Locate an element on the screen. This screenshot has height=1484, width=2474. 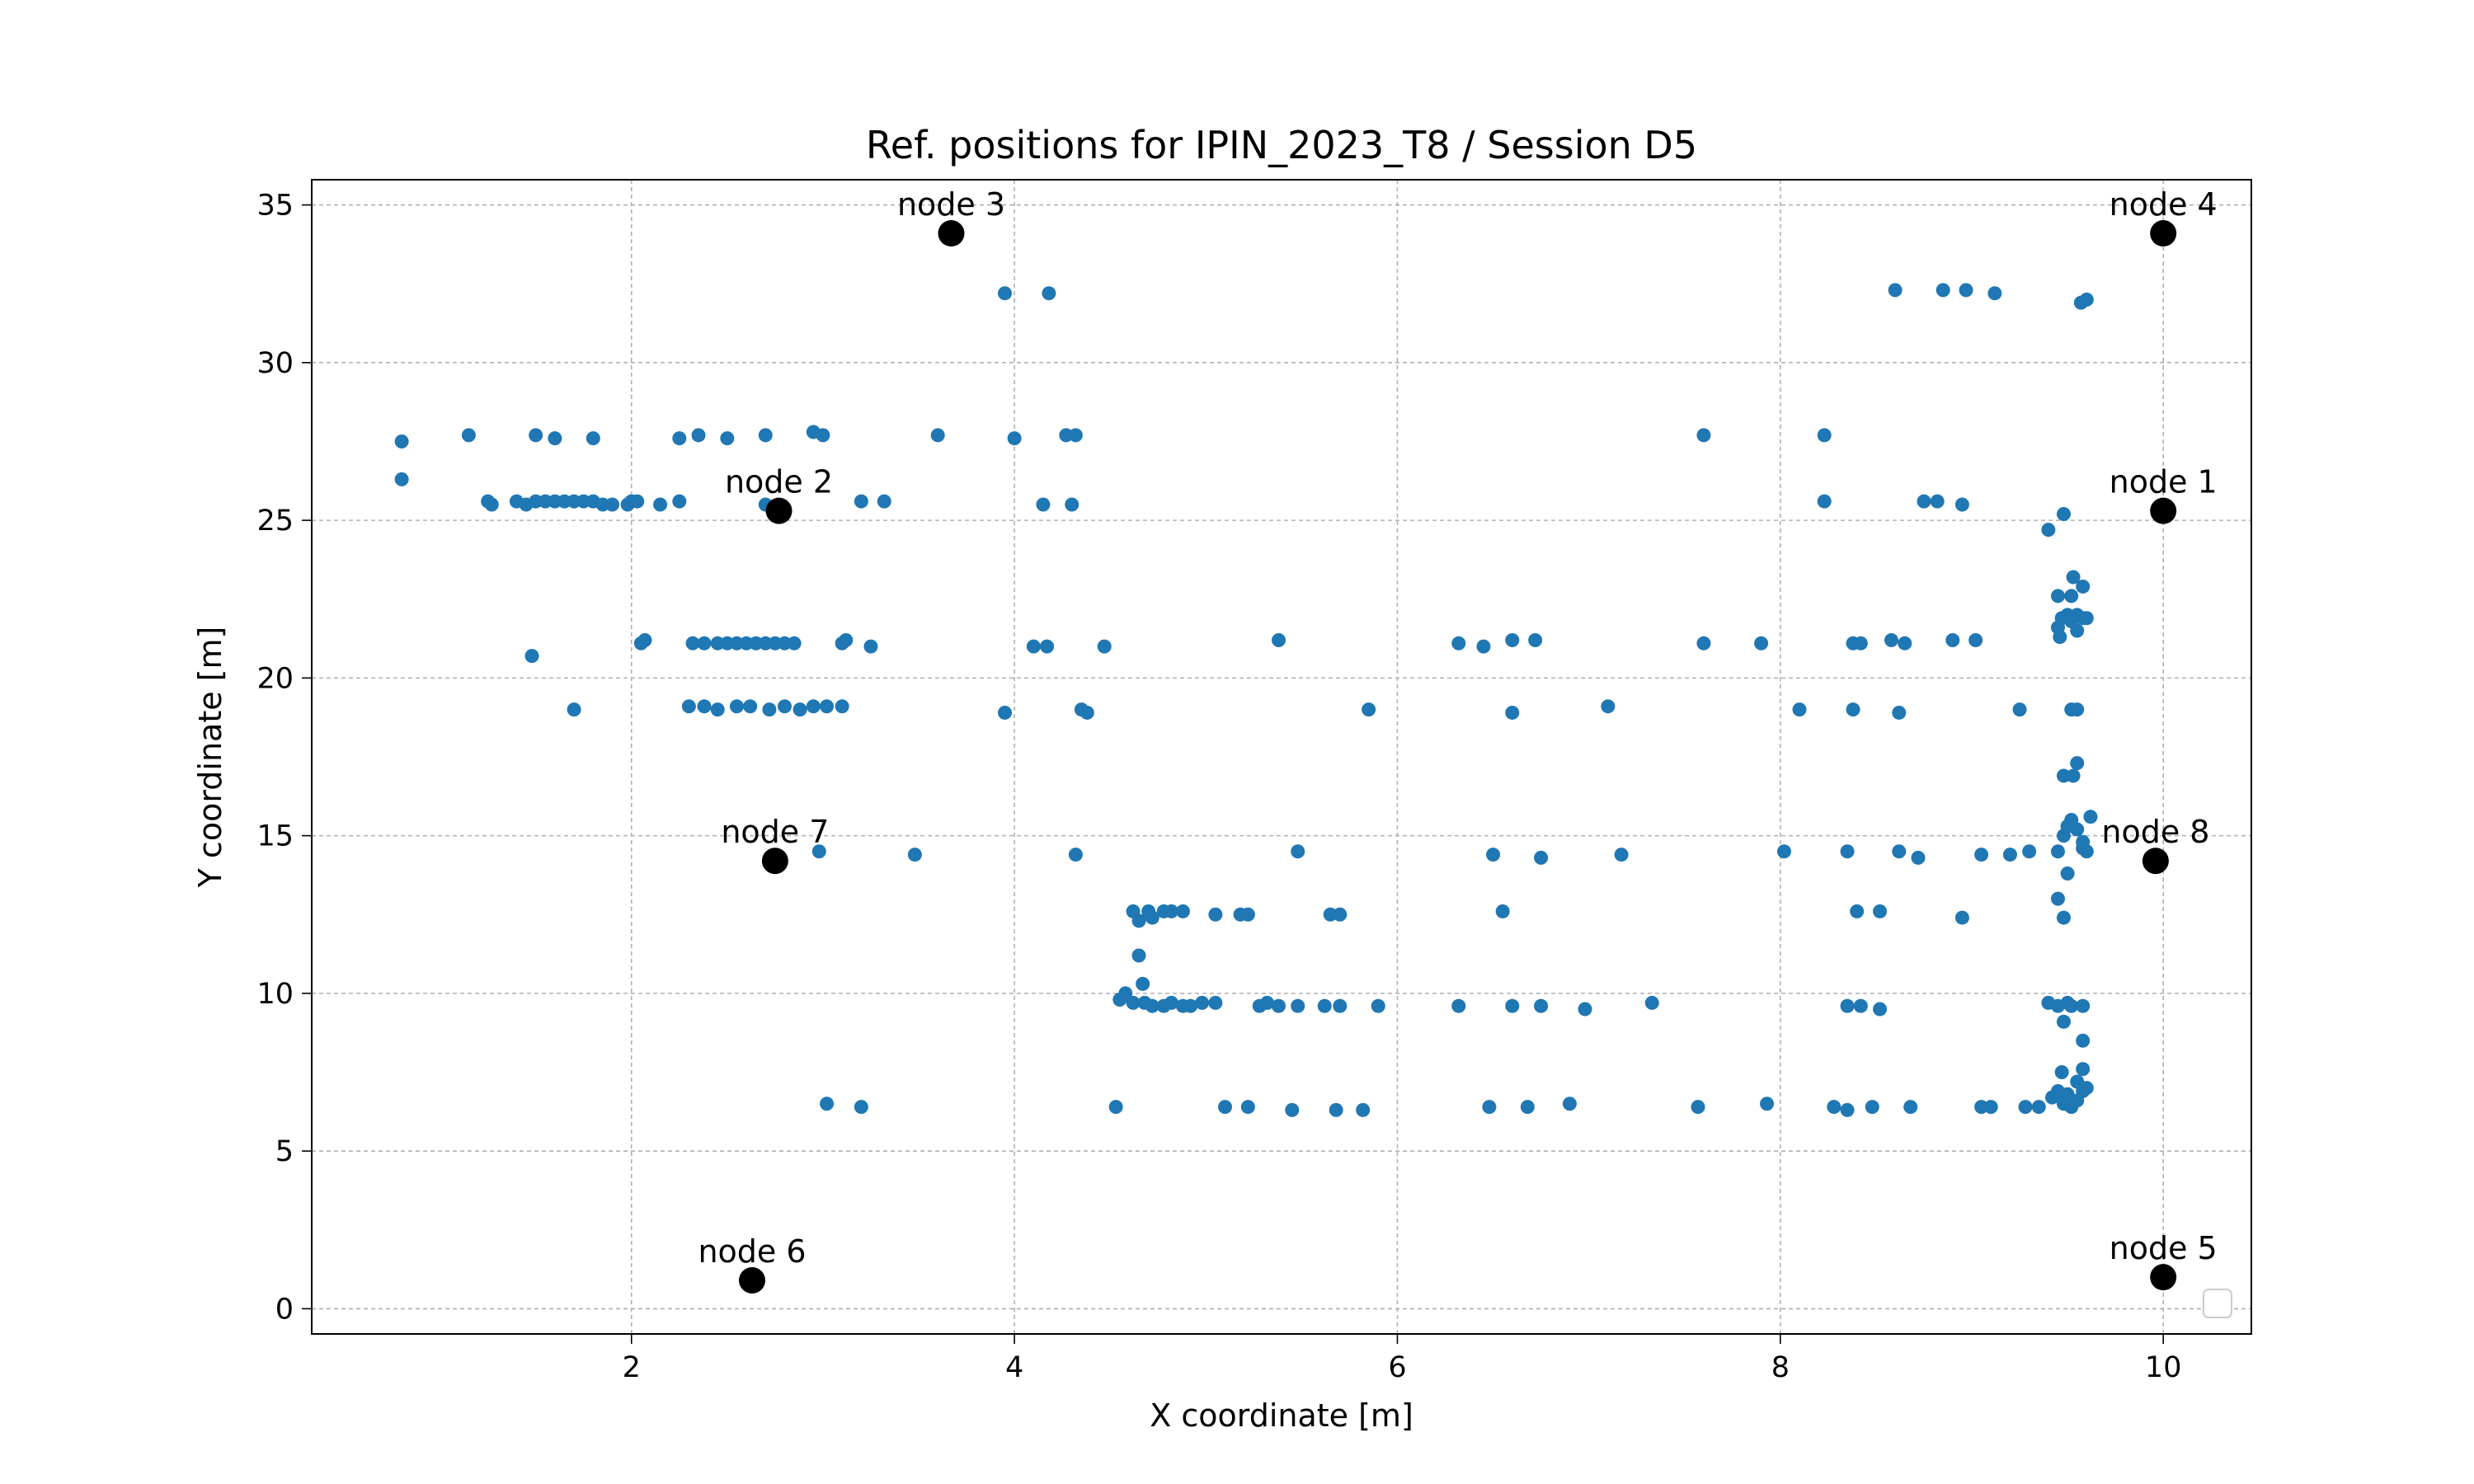
x-axis-label: X coordinate [m] is located at coordinates (1281, 1415).